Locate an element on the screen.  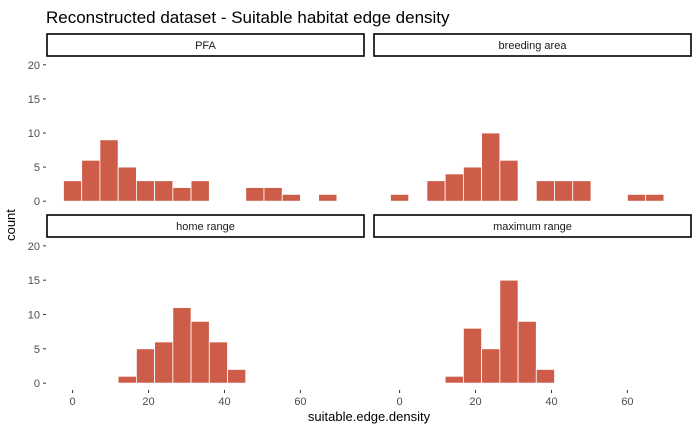
facet-strip-label: breeding area is located at coordinates (533, 46).